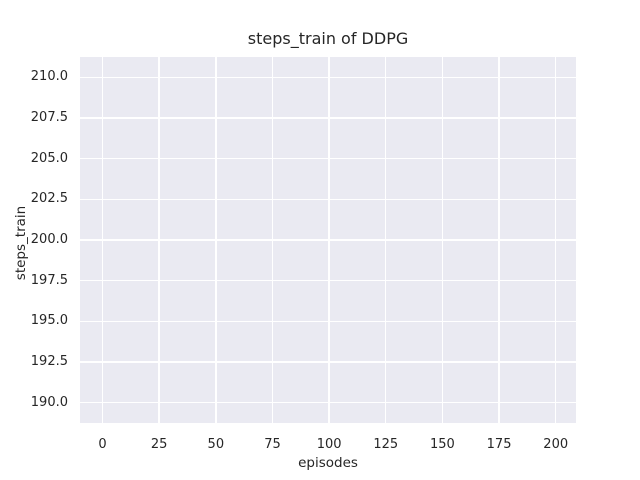  I want to click on x-tick-label: 175, so click(499, 444).